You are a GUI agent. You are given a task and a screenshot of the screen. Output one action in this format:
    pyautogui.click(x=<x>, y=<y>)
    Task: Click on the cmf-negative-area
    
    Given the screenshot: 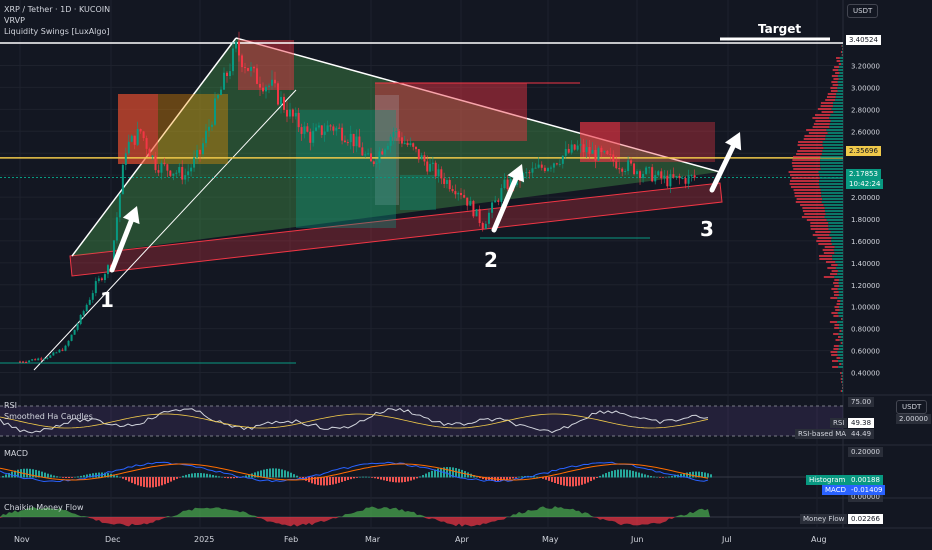 What is the action you would take?
    pyautogui.click(x=355, y=522)
    